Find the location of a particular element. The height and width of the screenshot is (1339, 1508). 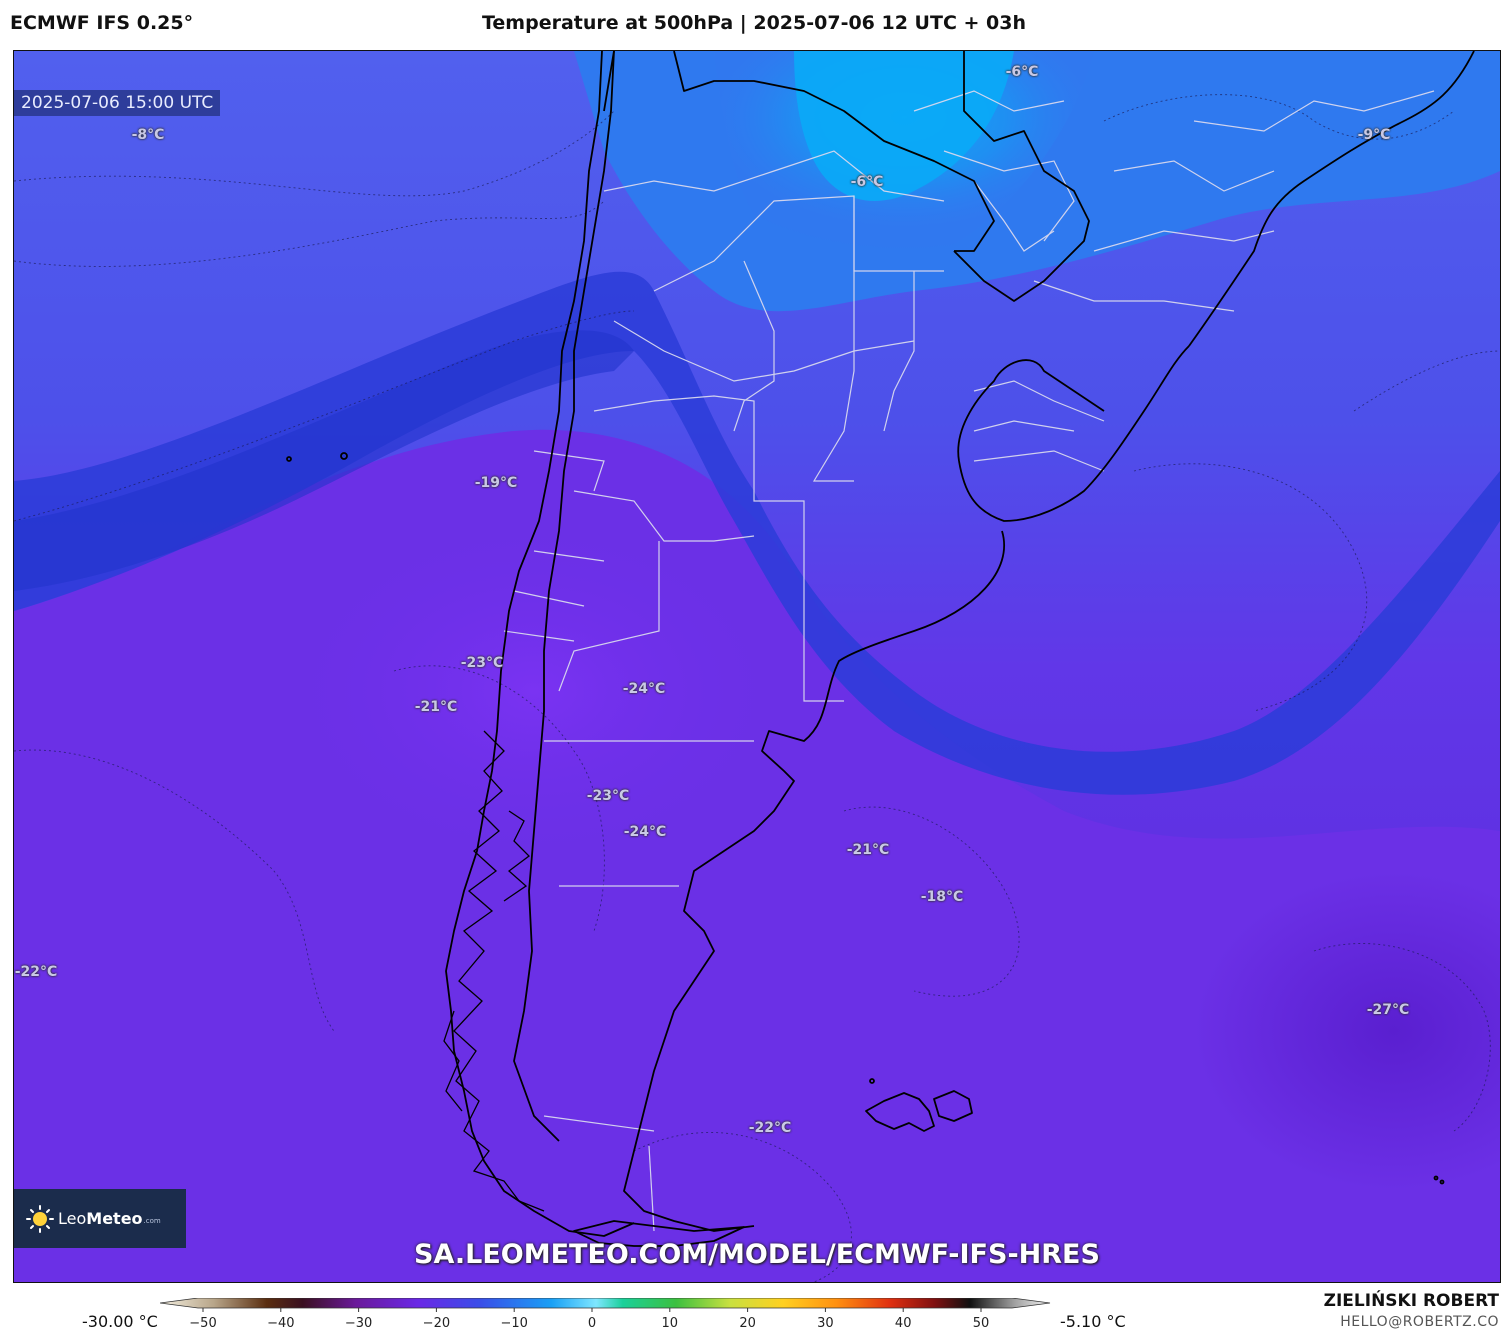

logo-tld: .com is located at coordinates (152, 1221).